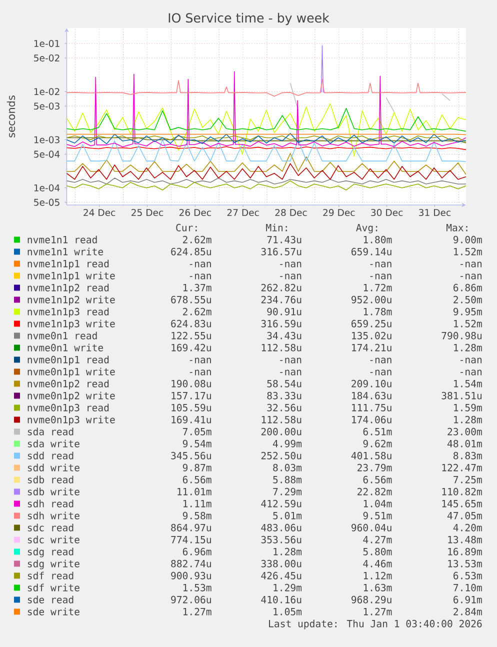  I want to click on text: 2.62m, so click(197, 312).